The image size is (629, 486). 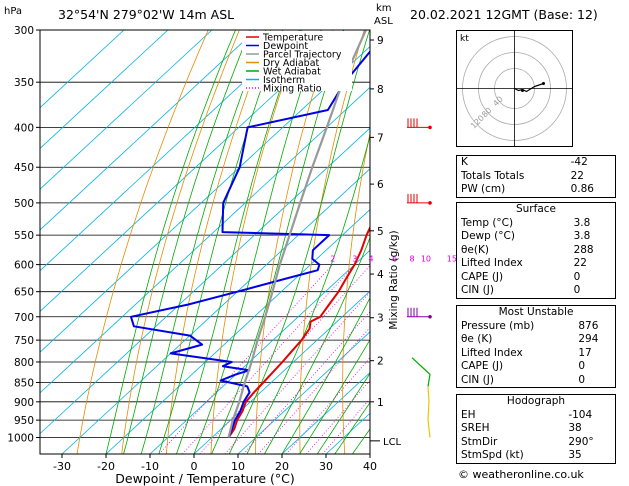 I want to click on table-row: Hodograph, so click(x=536, y=401).